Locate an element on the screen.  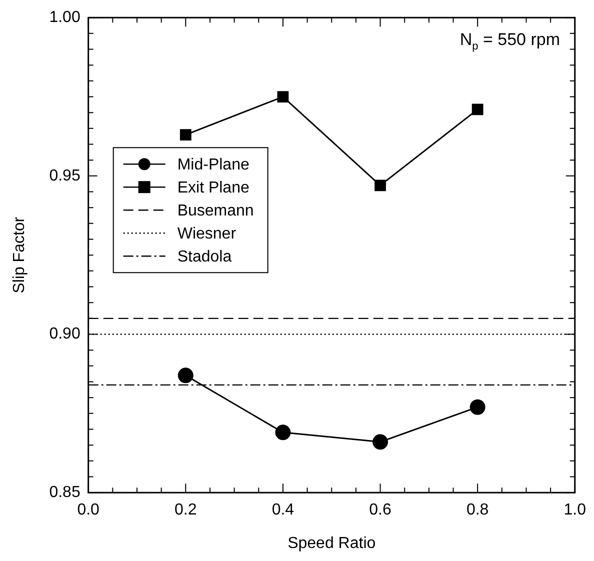
x-axis-title: Speed Ratio is located at coordinates (332, 543).